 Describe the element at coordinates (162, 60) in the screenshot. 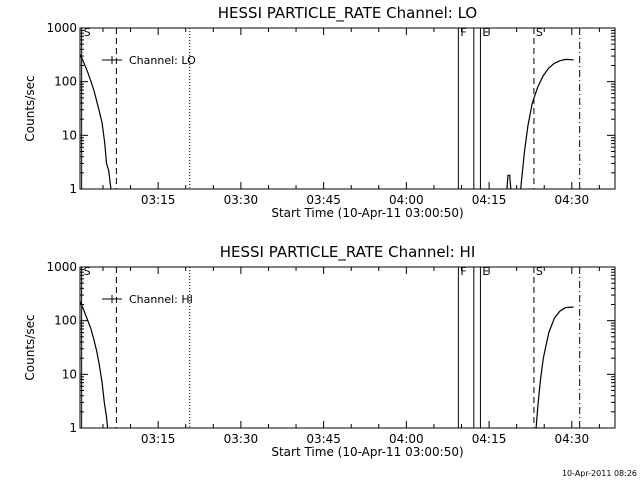

I see `legend-label: Channel: LO` at that location.